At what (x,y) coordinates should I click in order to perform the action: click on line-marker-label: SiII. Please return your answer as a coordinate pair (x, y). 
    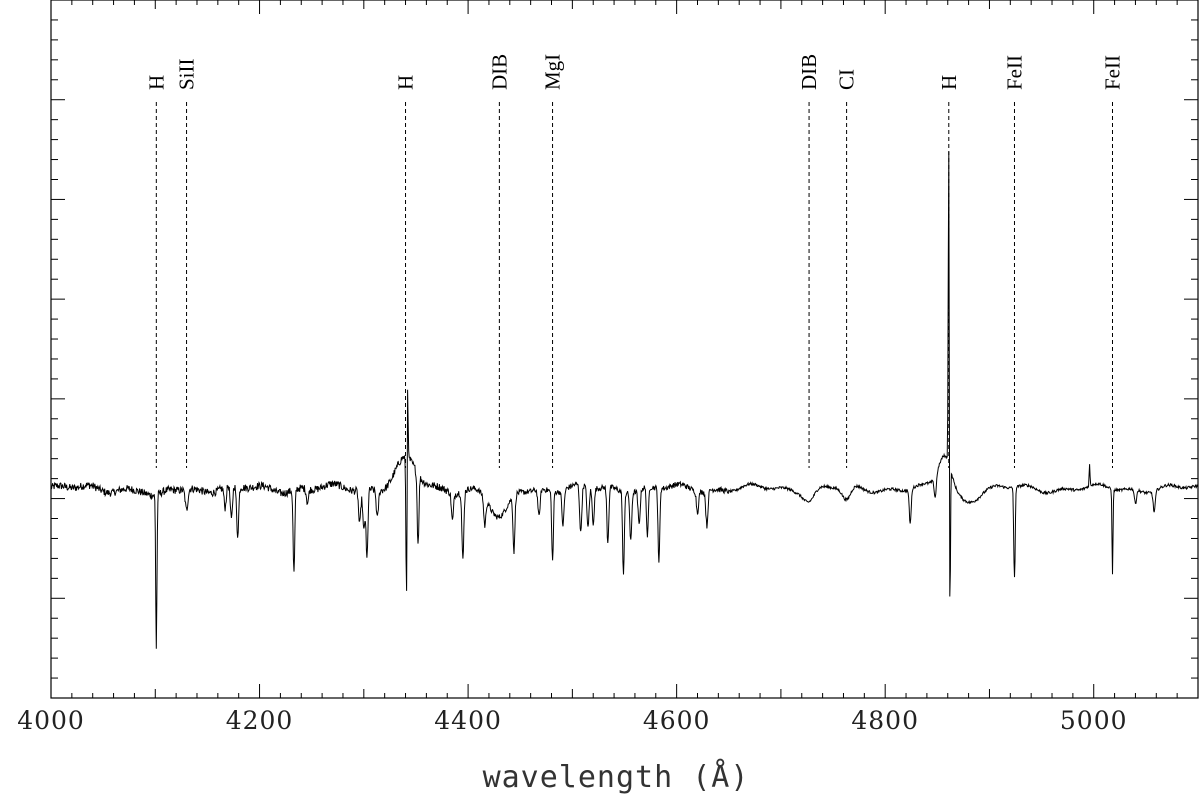
    Looking at the image, I should click on (187, 74).